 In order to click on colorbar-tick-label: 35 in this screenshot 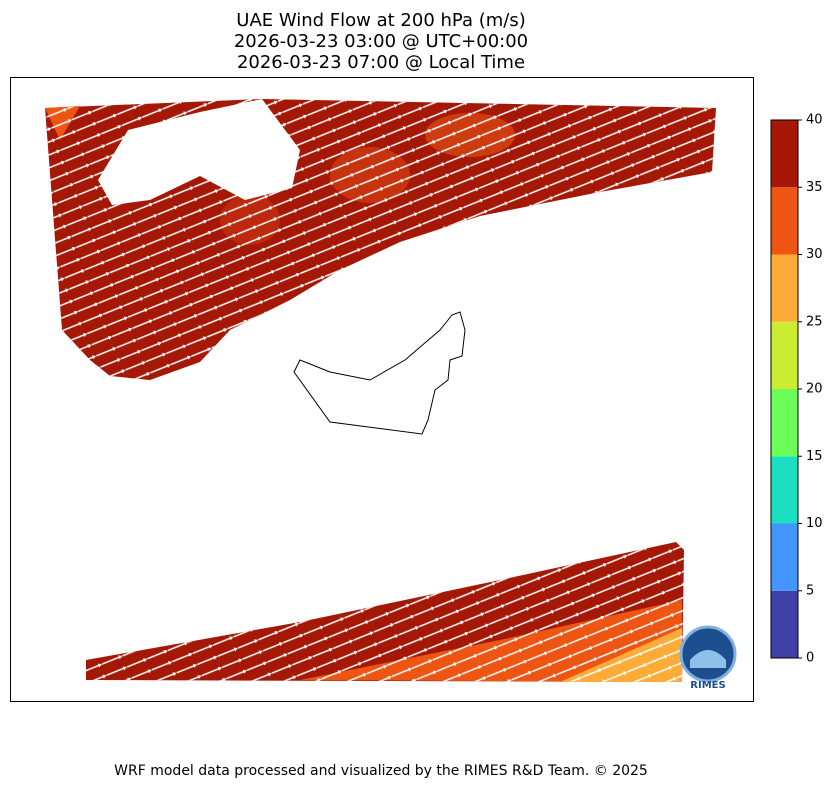, I will do `click(814, 187)`.